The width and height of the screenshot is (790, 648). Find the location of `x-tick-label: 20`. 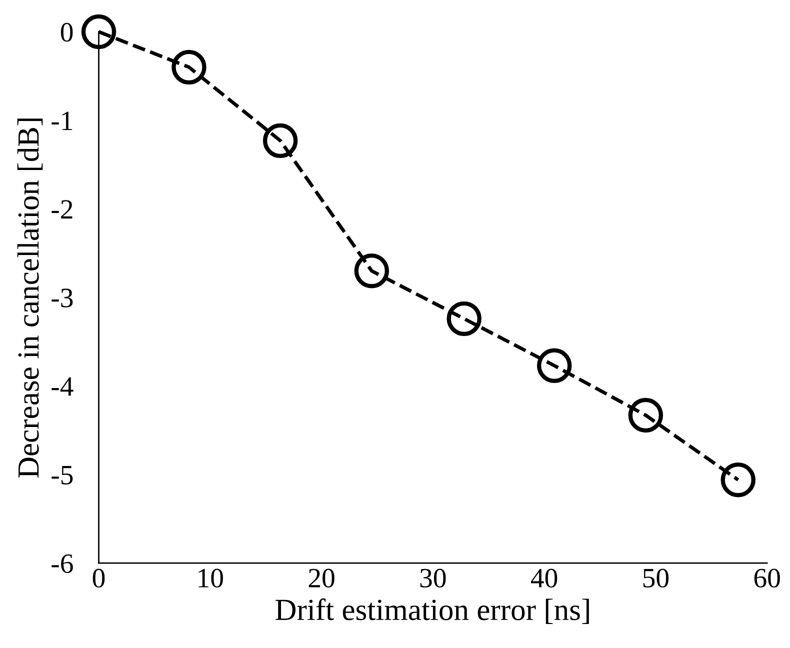

x-tick-label: 20 is located at coordinates (321, 578).